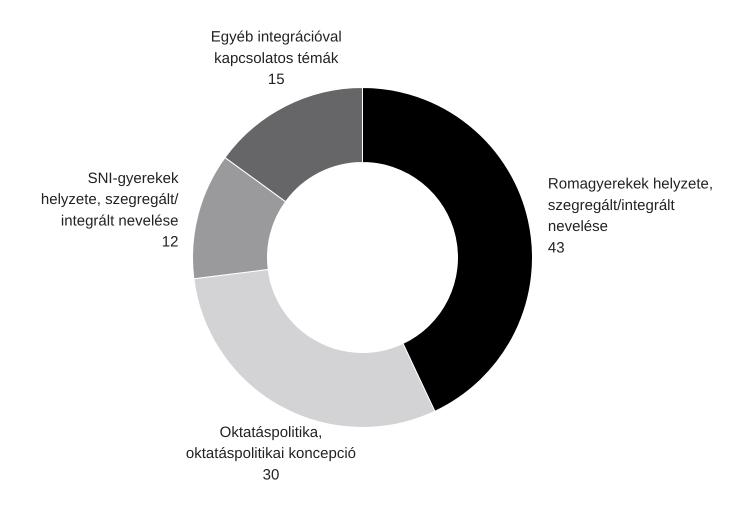  What do you see at coordinates (276, 79) in the screenshot?
I see `data-label: 15` at bounding box center [276, 79].